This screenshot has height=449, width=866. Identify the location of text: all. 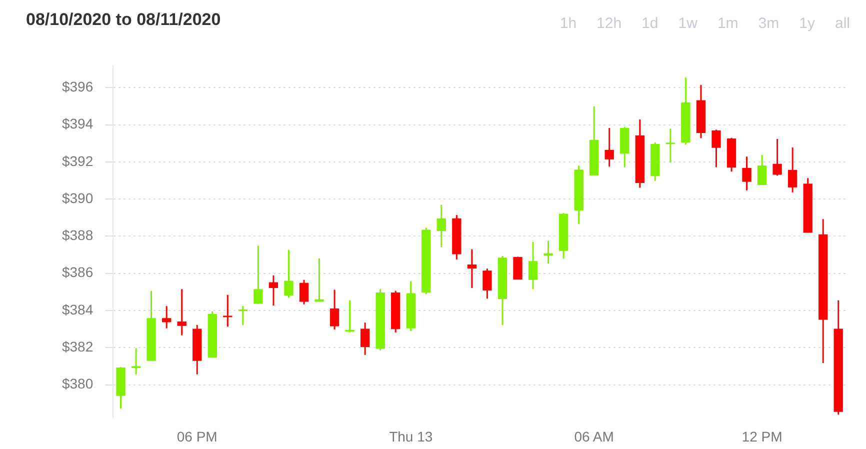
(842, 24).